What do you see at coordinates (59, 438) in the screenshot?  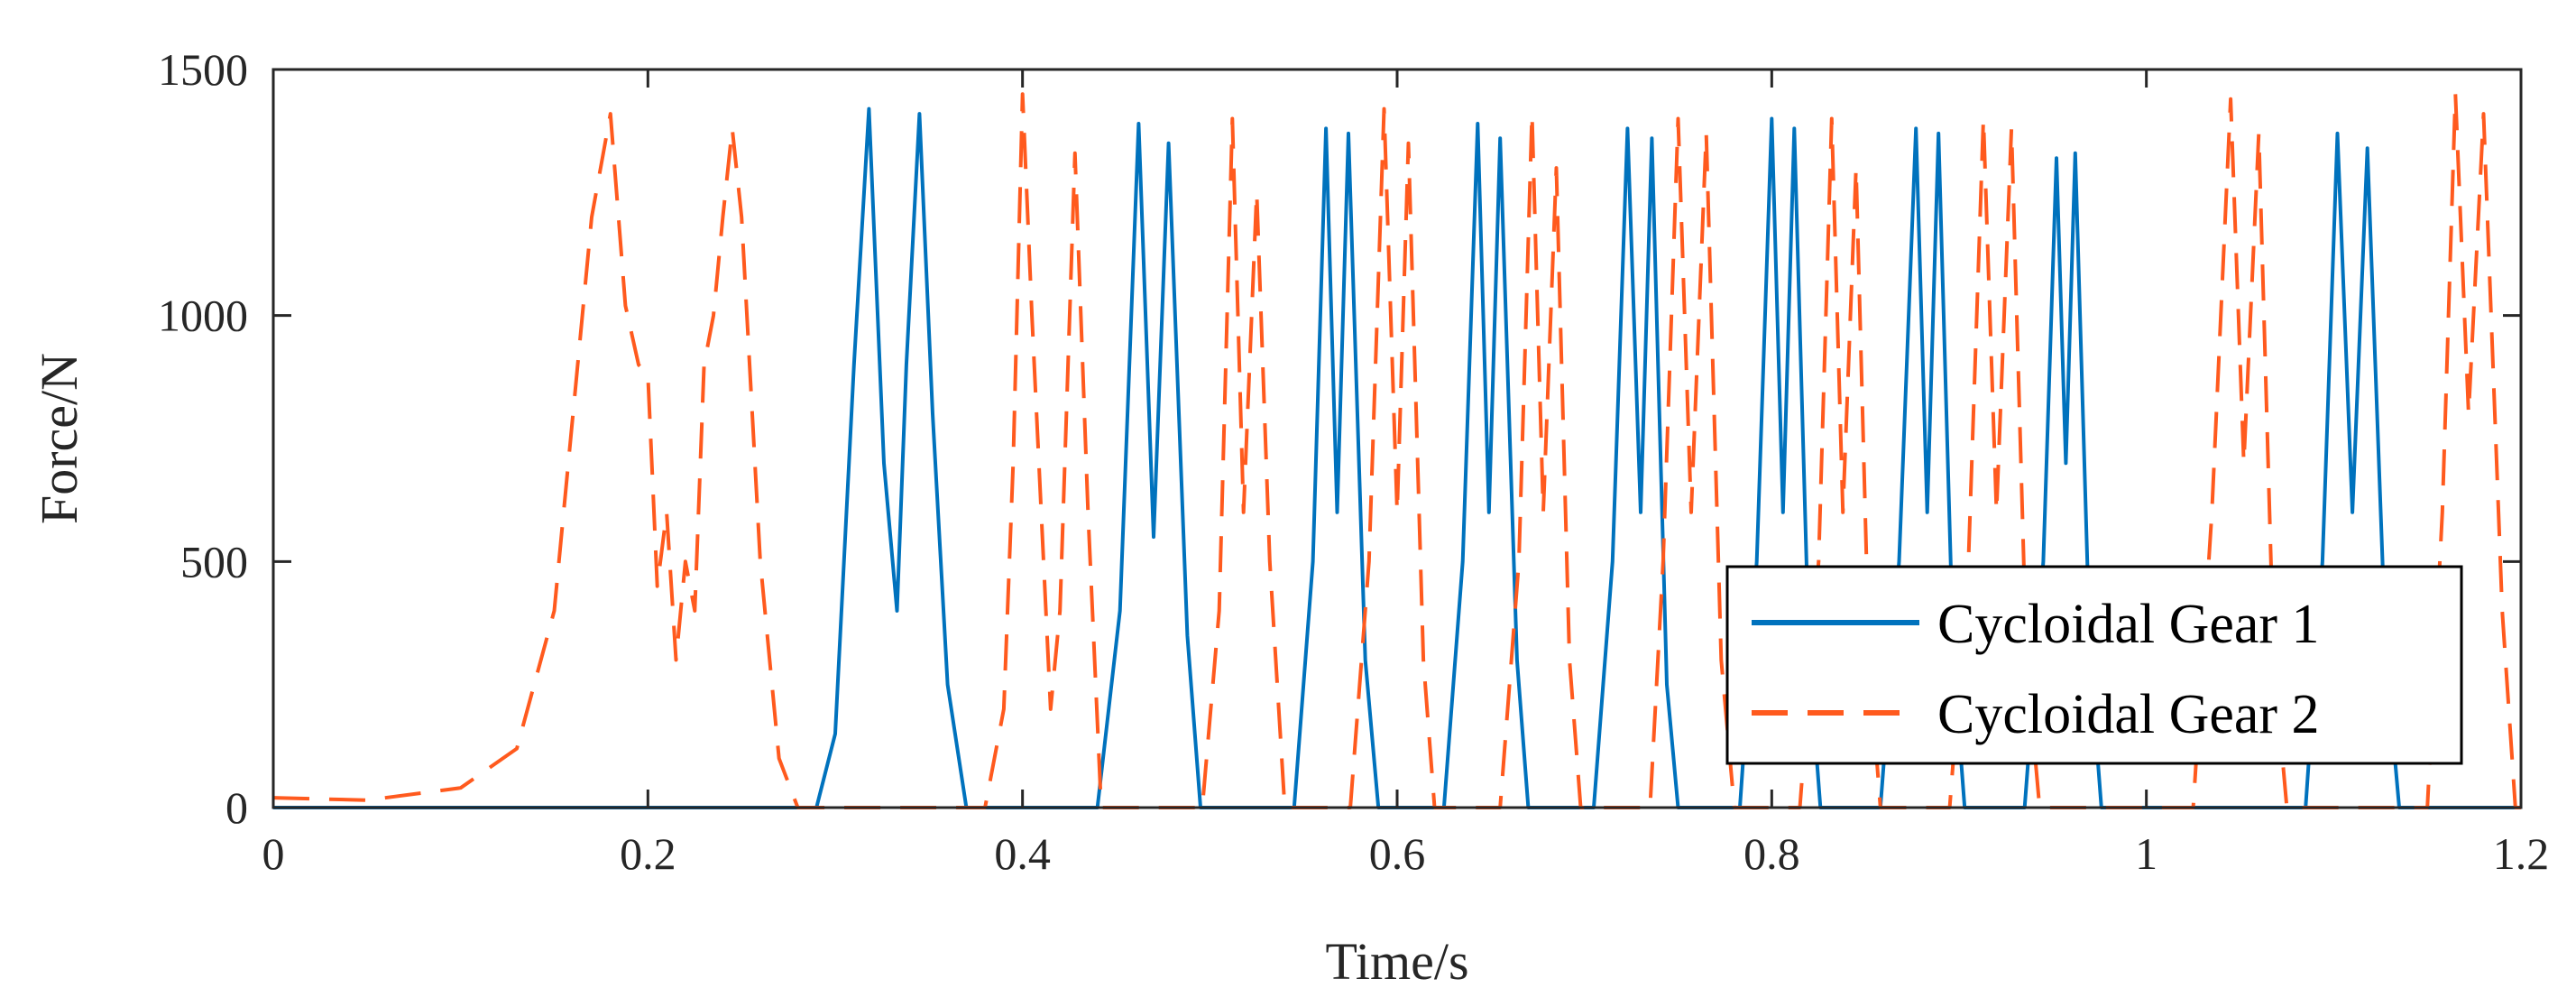 I see `y-axis-title: Force/N` at bounding box center [59, 438].